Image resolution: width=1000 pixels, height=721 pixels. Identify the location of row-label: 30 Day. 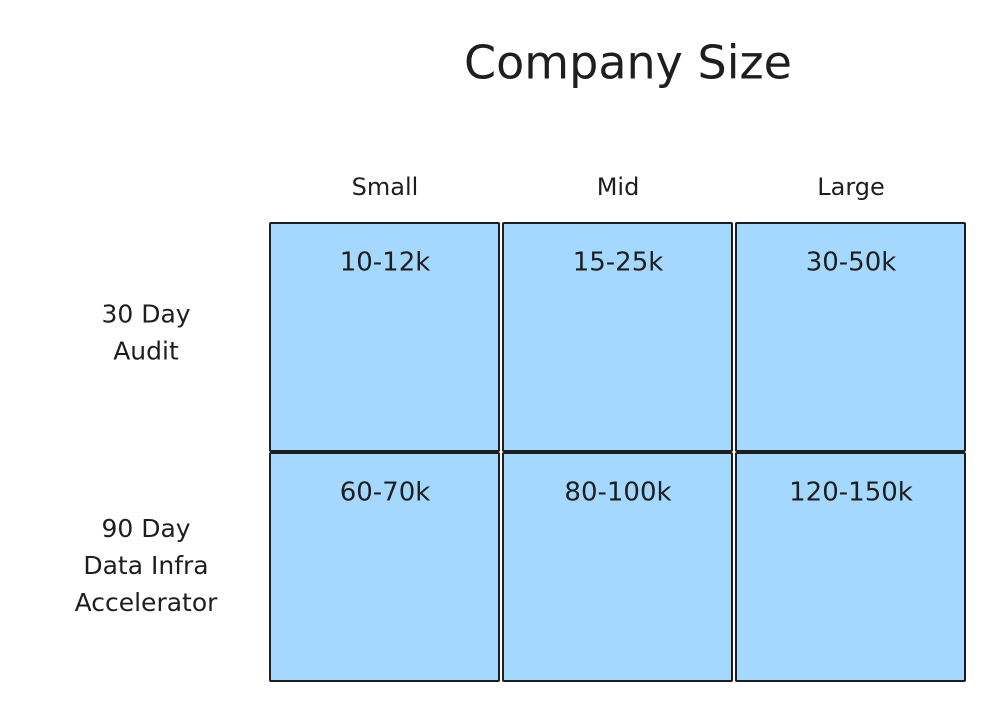
(145, 314).